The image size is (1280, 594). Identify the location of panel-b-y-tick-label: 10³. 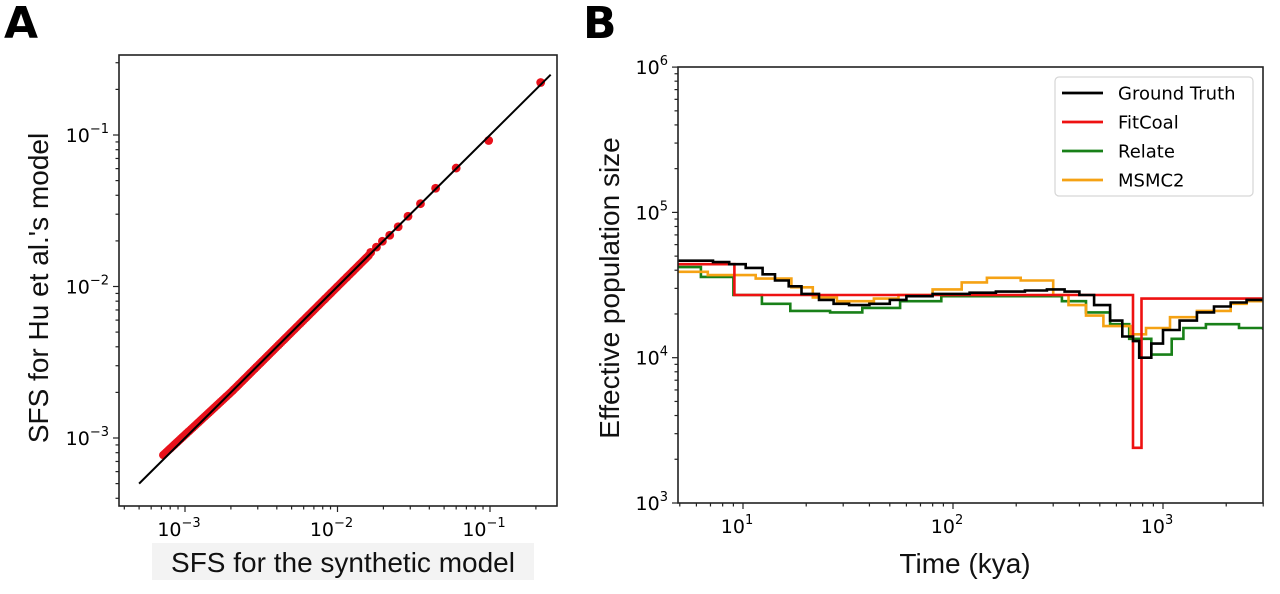
(652, 502).